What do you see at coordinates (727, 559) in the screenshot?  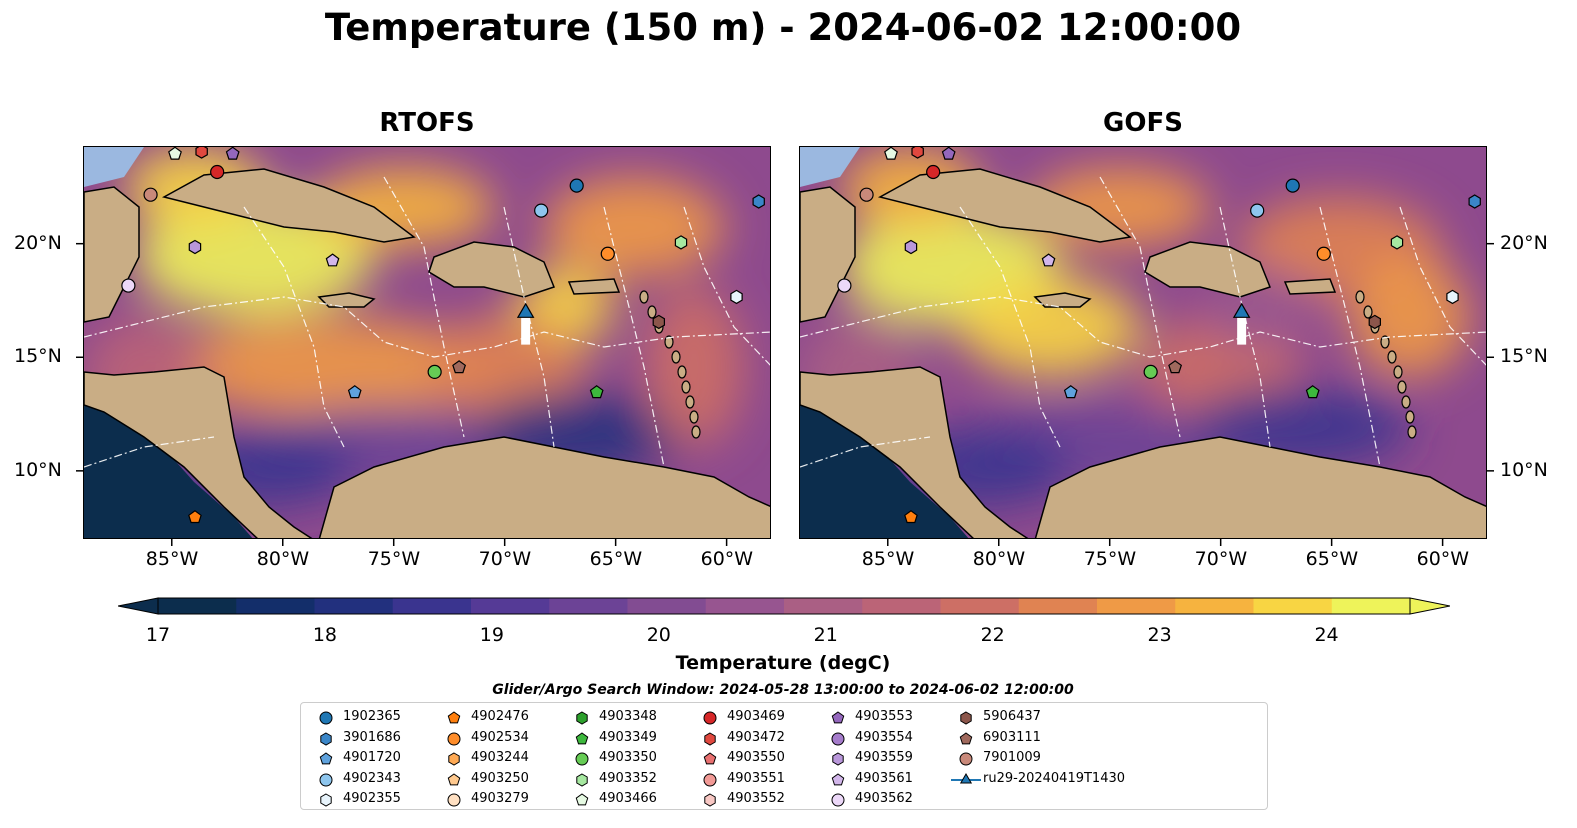 I see `lon-tick-label: 60°W` at bounding box center [727, 559].